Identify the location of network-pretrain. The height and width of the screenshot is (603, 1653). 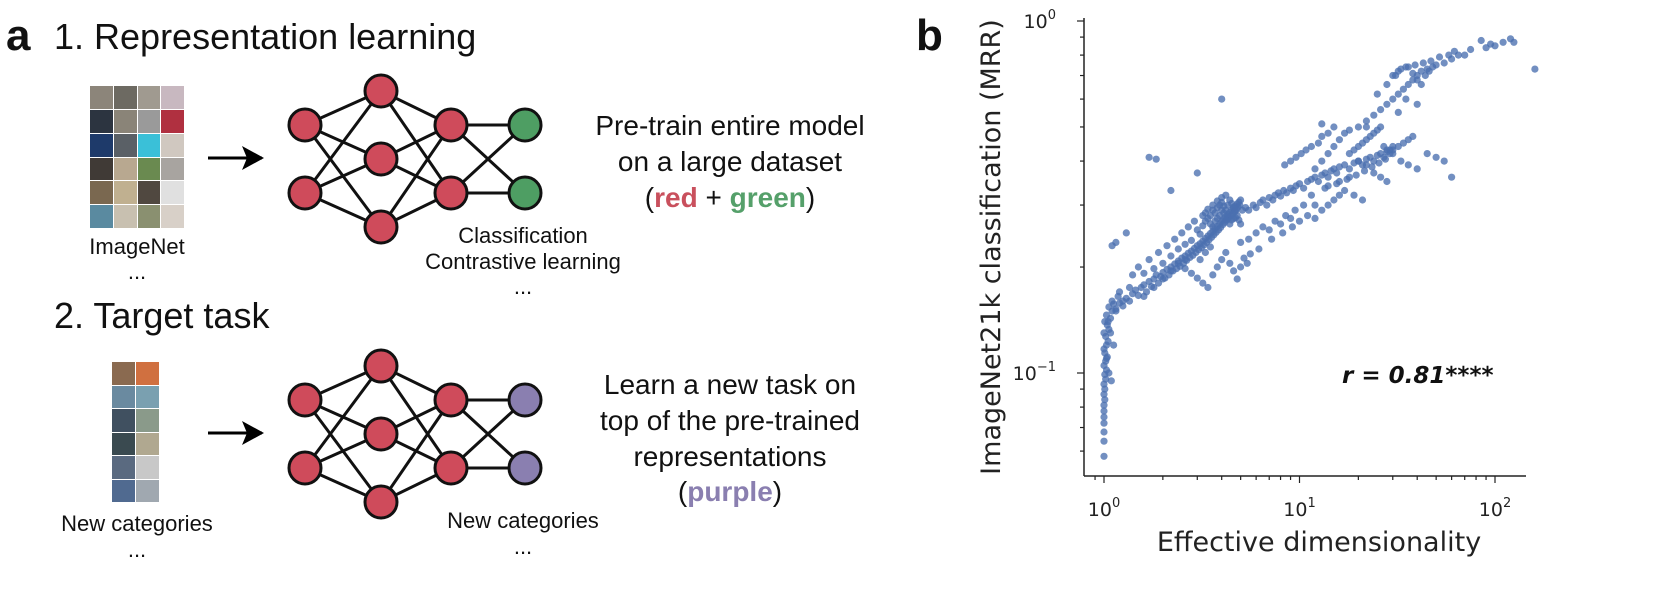
(375, 159).